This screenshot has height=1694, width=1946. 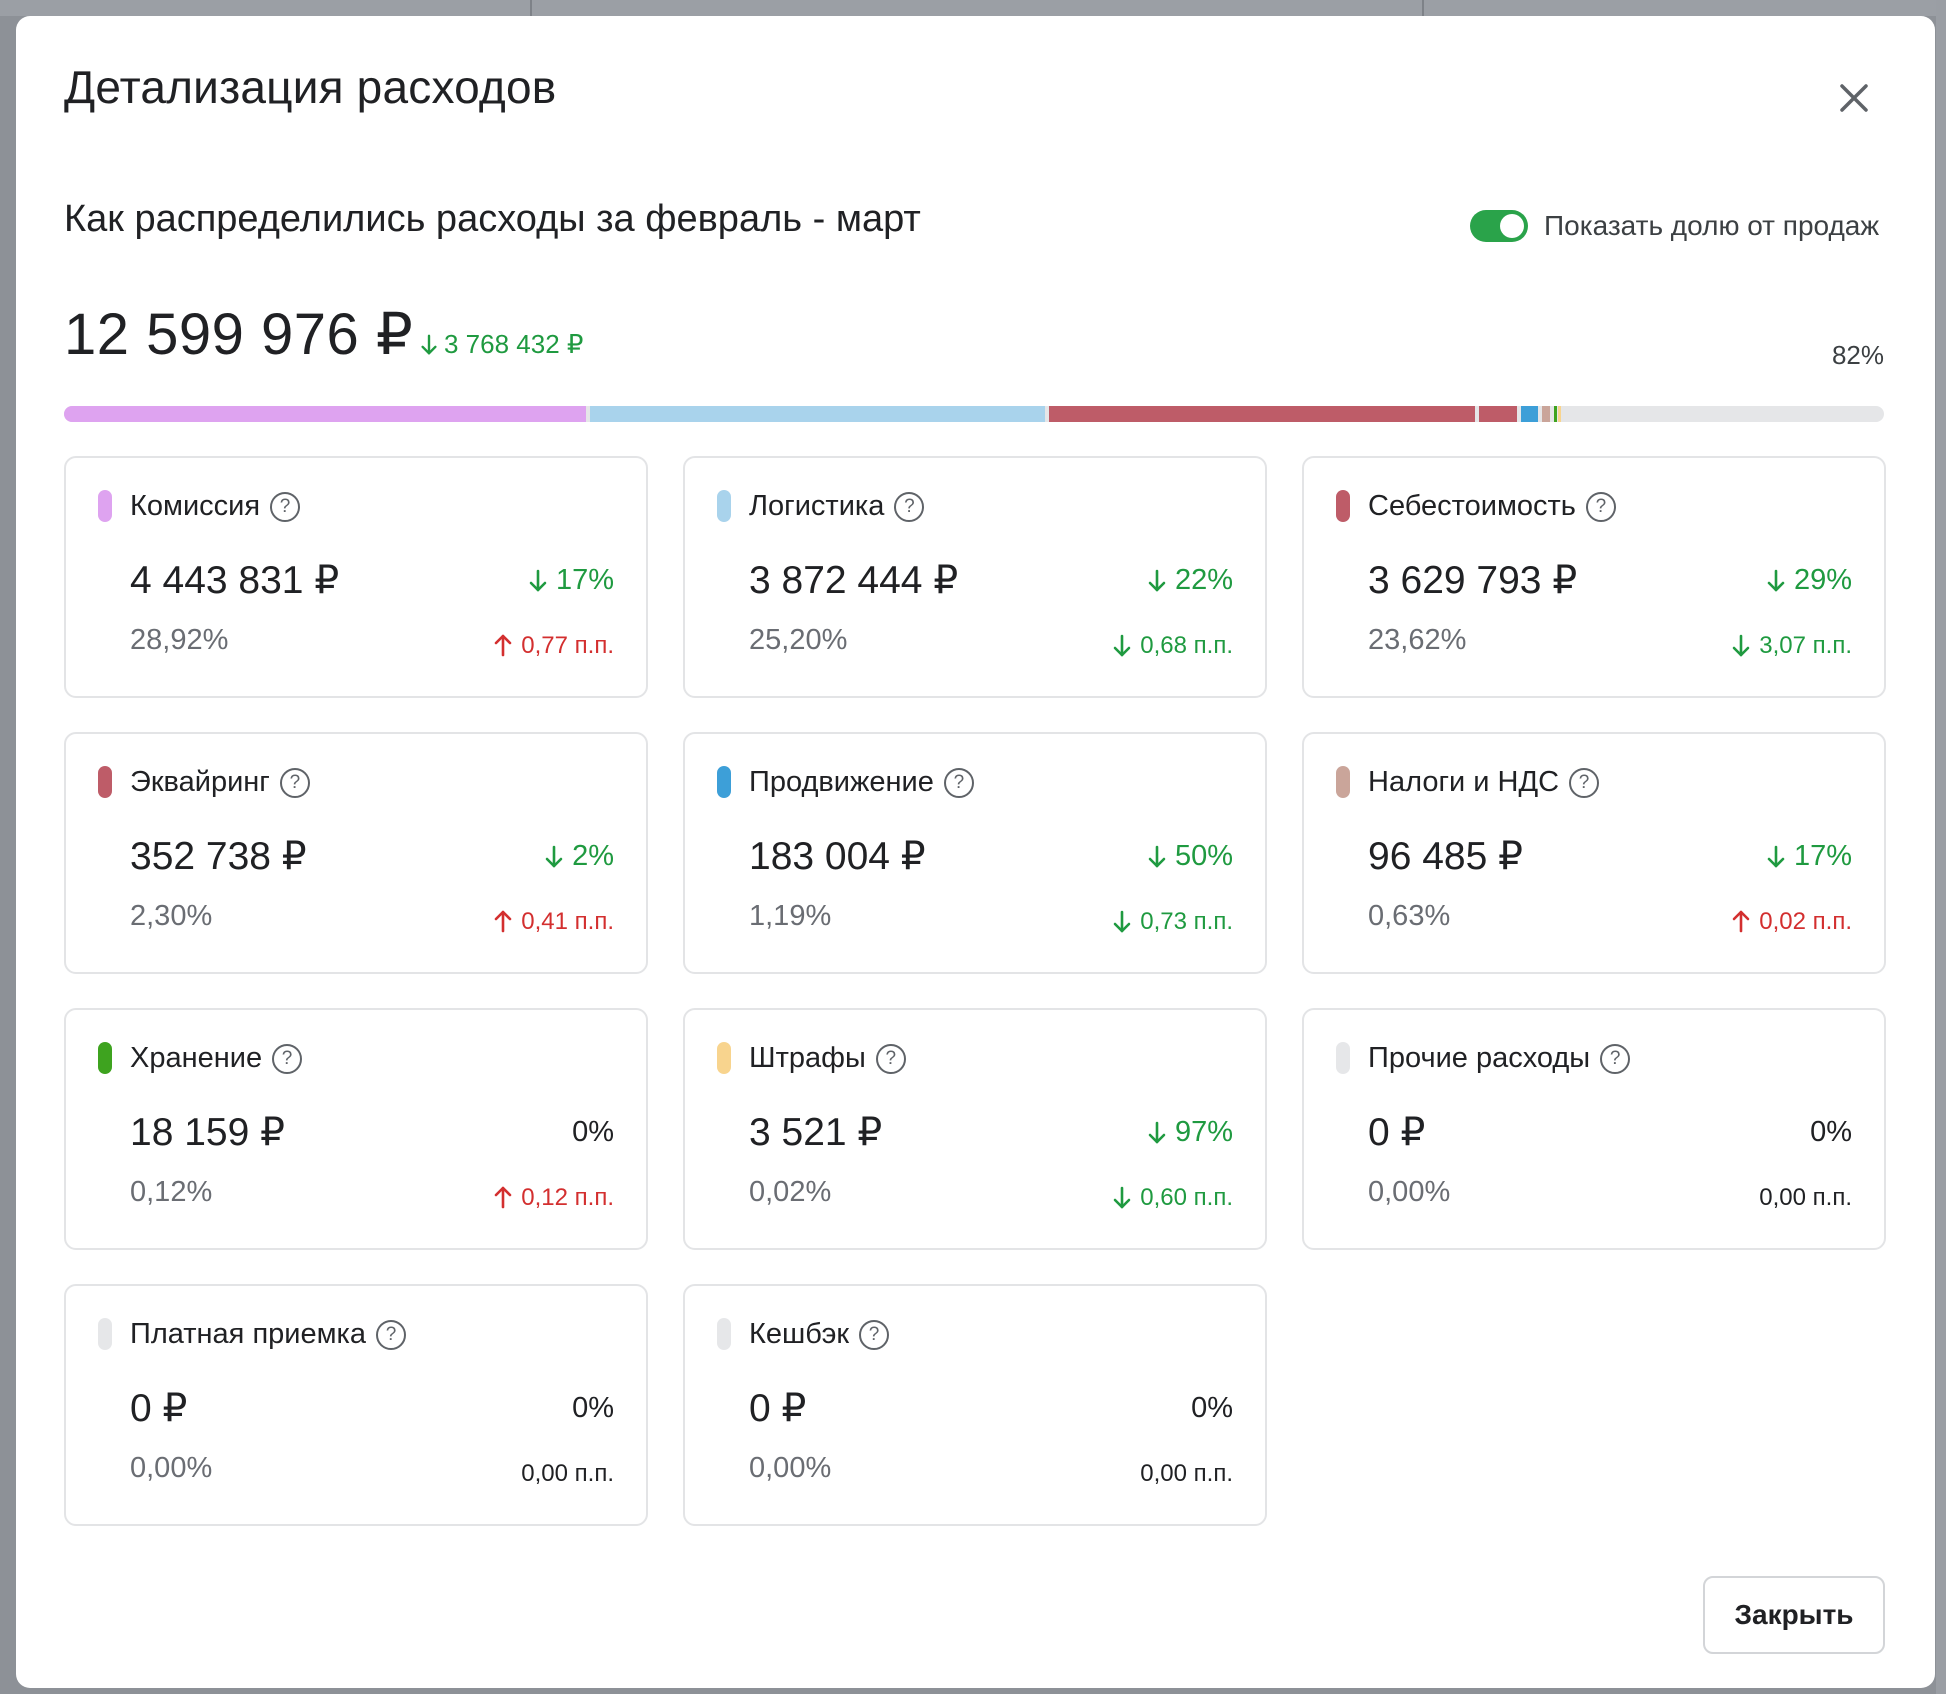 I want to click on category-name: Комиссия?, so click(x=215, y=506).